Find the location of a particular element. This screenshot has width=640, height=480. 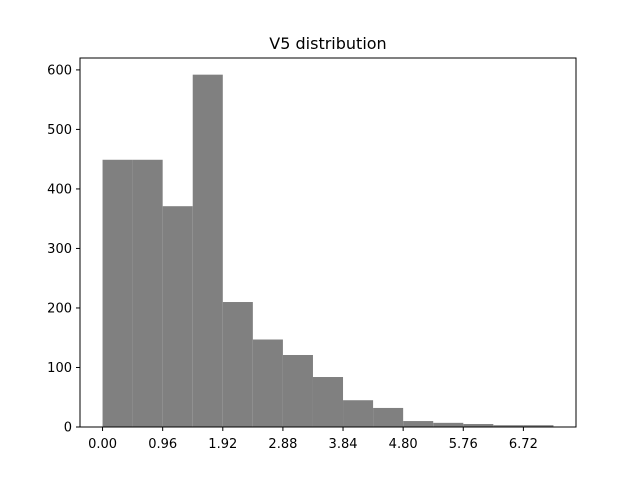

x-tick-label: 4.80 is located at coordinates (403, 444).